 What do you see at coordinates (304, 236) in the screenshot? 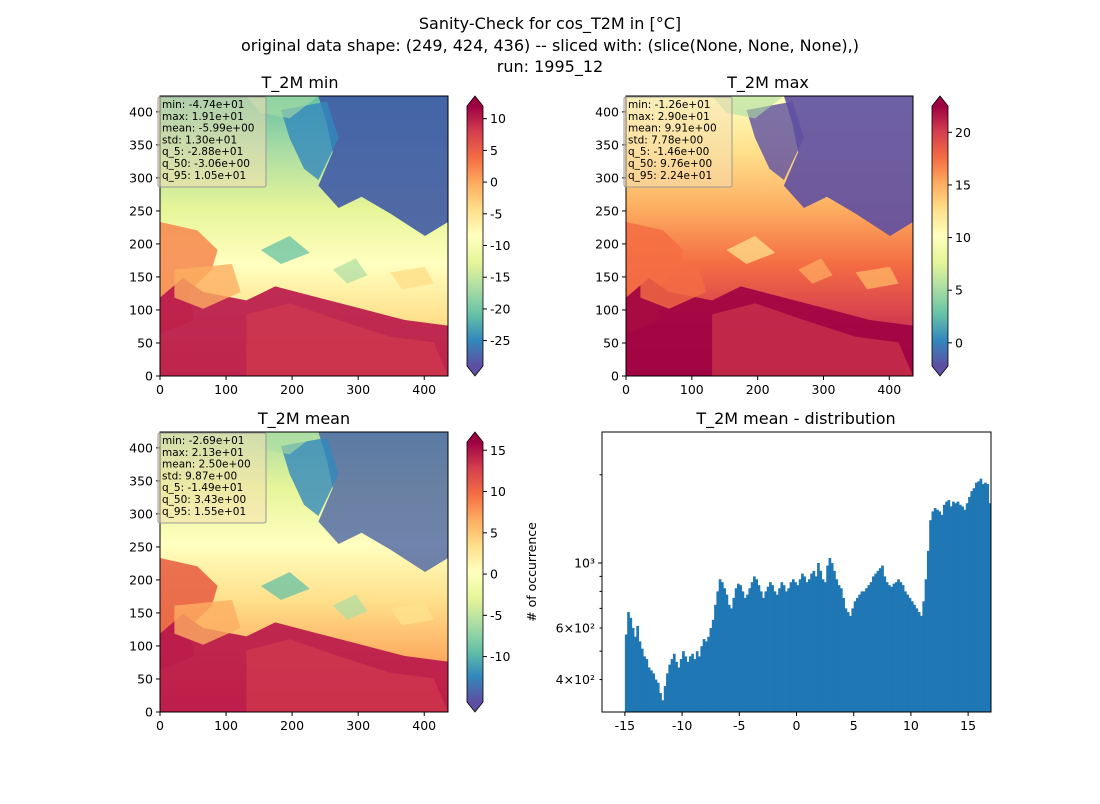
I see `heatmap-field-min` at bounding box center [304, 236].